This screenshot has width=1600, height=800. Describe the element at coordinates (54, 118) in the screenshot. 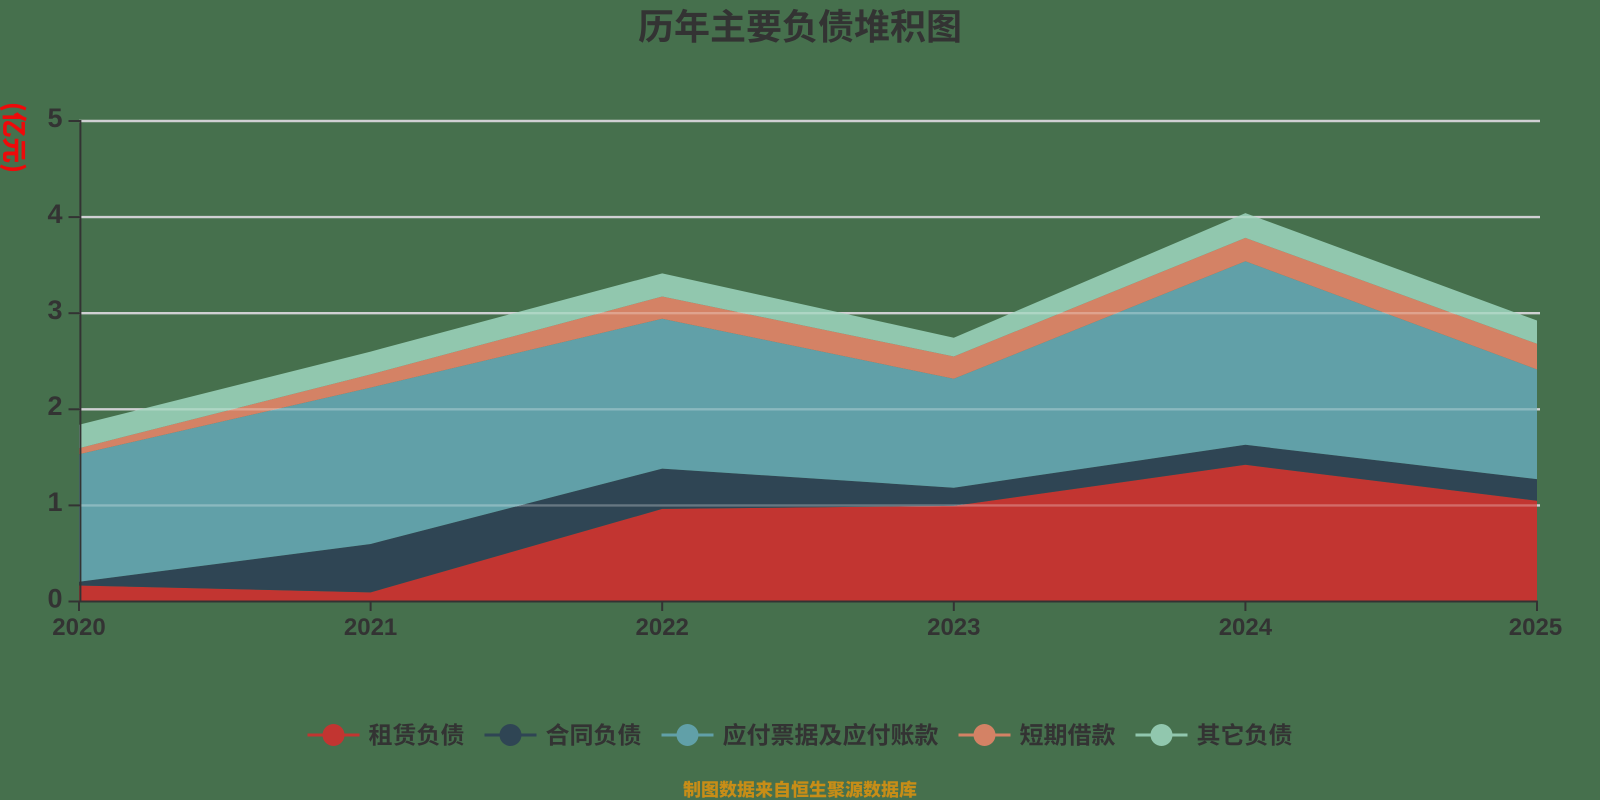

I see `svg-text: 5` at that location.